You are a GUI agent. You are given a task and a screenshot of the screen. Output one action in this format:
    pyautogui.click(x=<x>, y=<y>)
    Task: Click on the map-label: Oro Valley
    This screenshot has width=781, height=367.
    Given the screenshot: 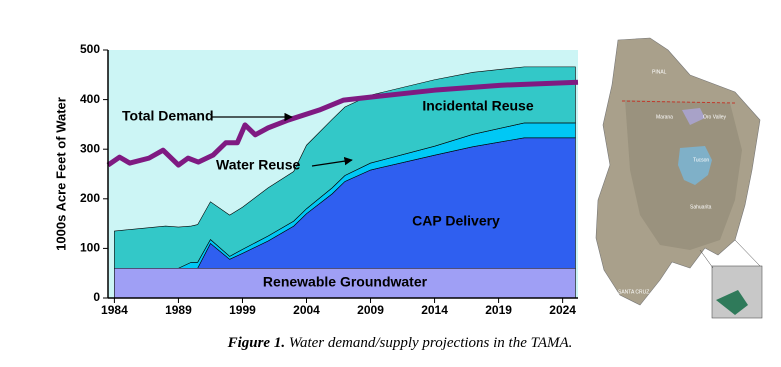 What is the action you would take?
    pyautogui.click(x=714, y=117)
    